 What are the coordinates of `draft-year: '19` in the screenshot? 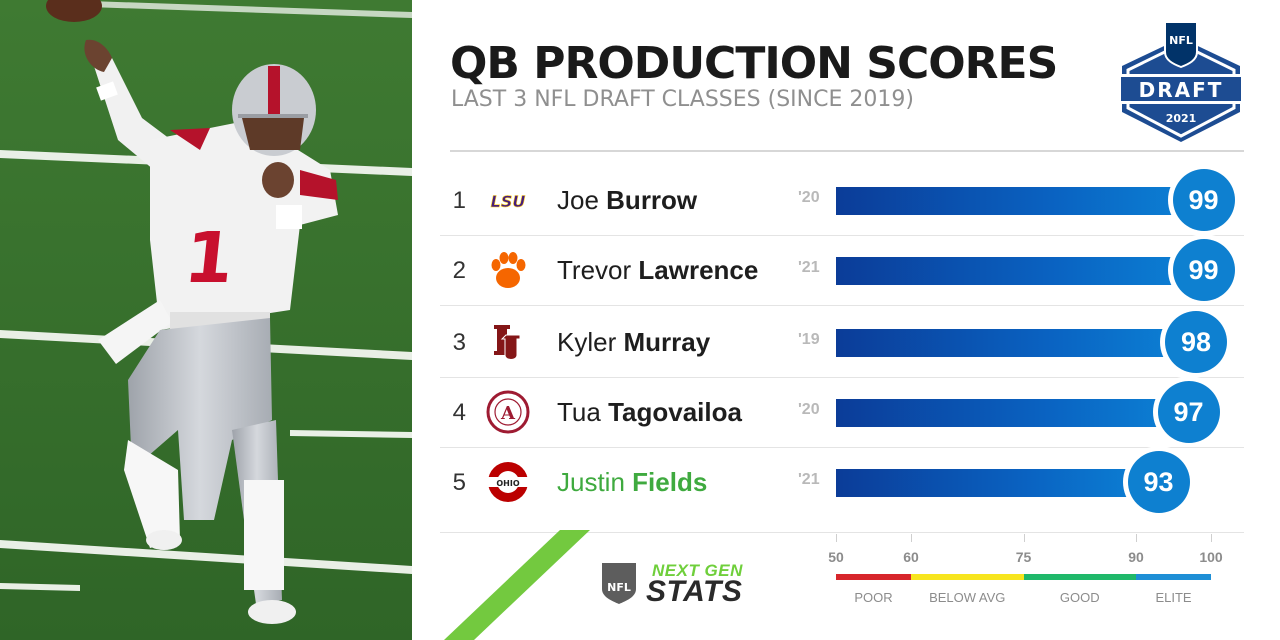 It's located at (809, 339).